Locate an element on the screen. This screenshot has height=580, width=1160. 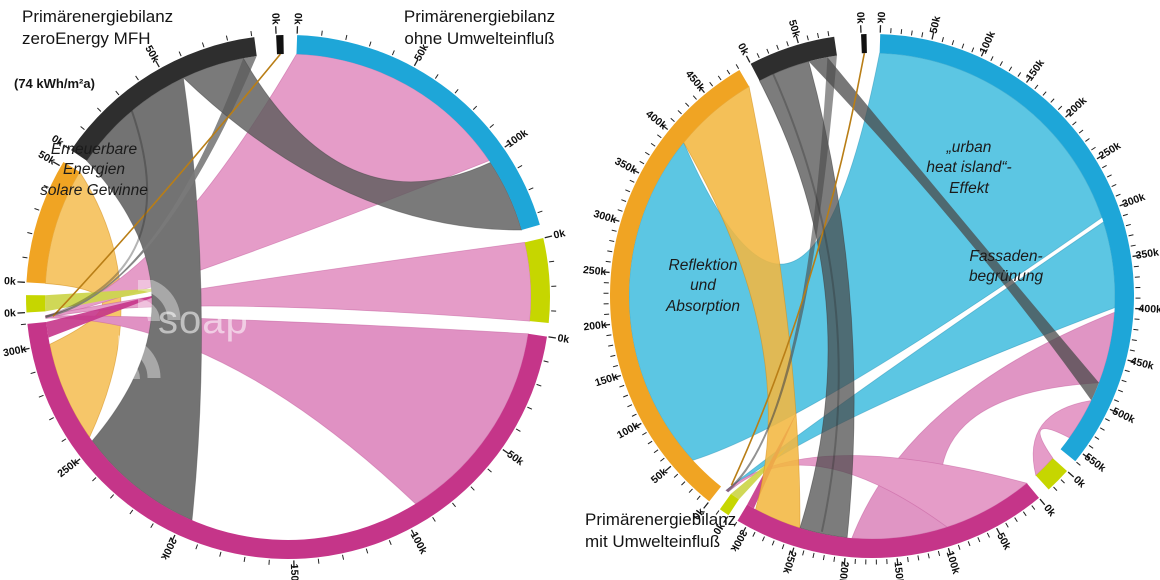
segment-arc-limeL is located at coordinates (729, 504).